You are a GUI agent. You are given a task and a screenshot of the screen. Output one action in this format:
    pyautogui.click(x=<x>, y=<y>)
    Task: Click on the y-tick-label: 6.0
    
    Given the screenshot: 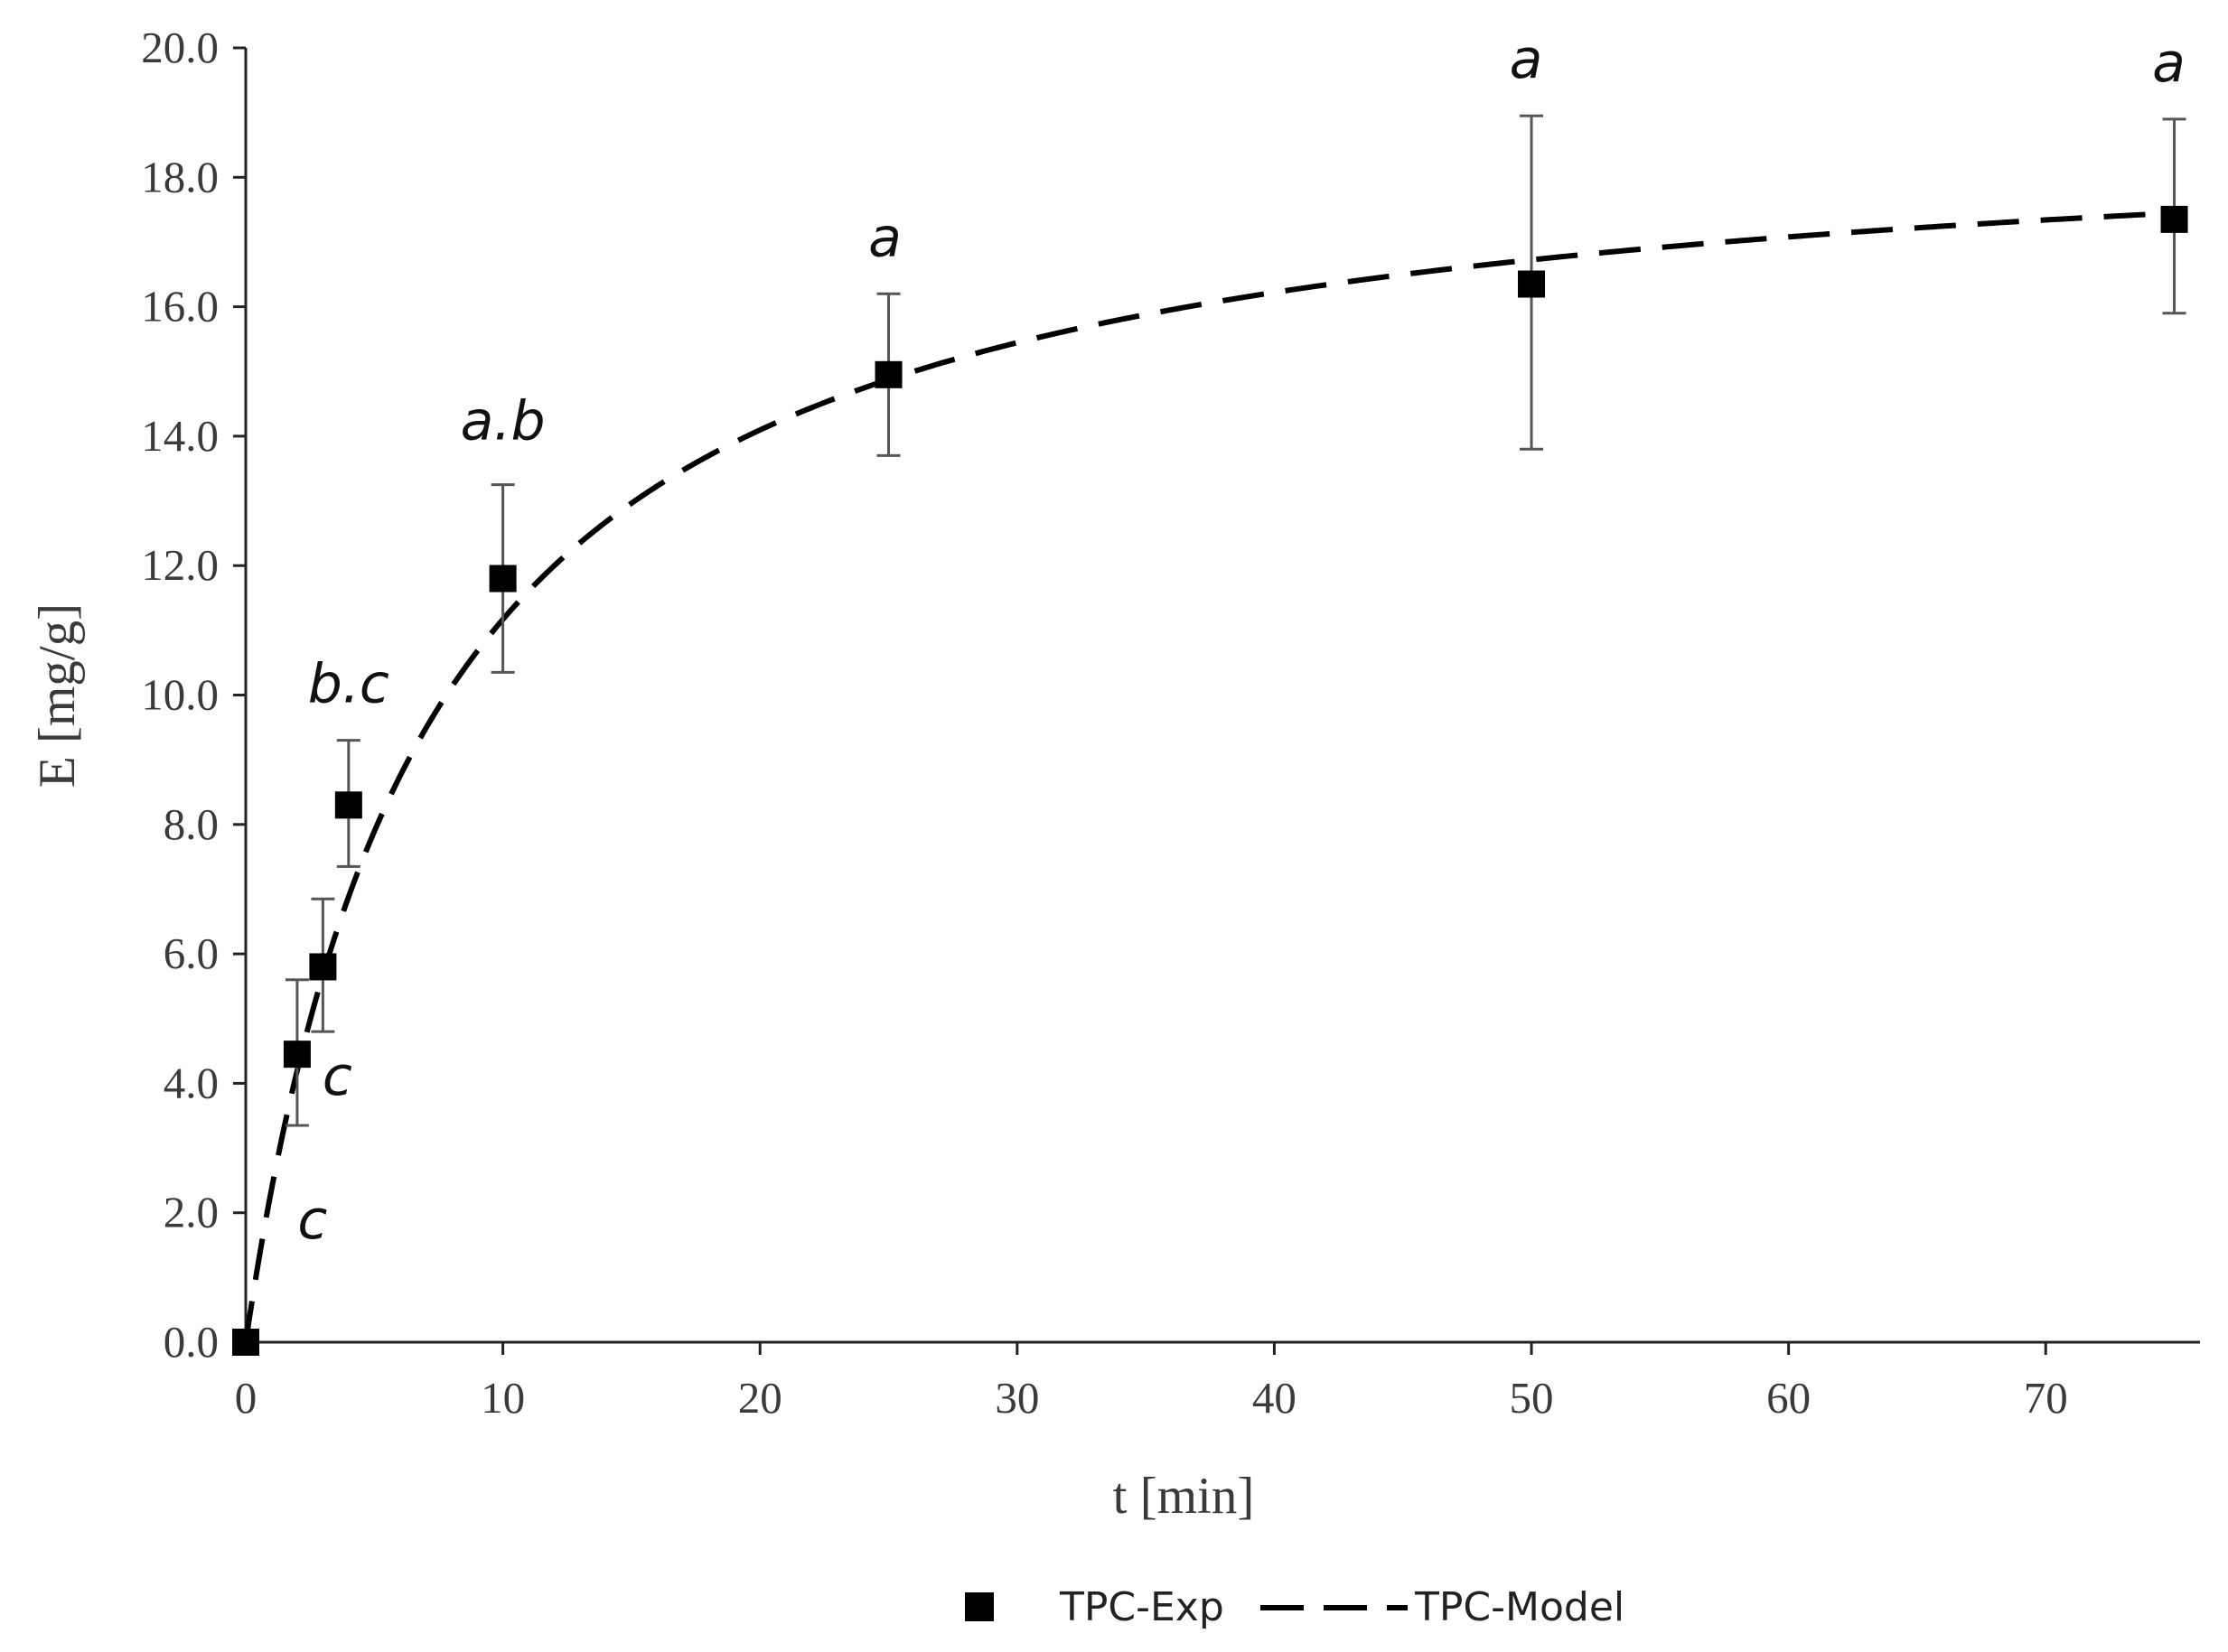 What is the action you would take?
    pyautogui.click(x=192, y=954)
    